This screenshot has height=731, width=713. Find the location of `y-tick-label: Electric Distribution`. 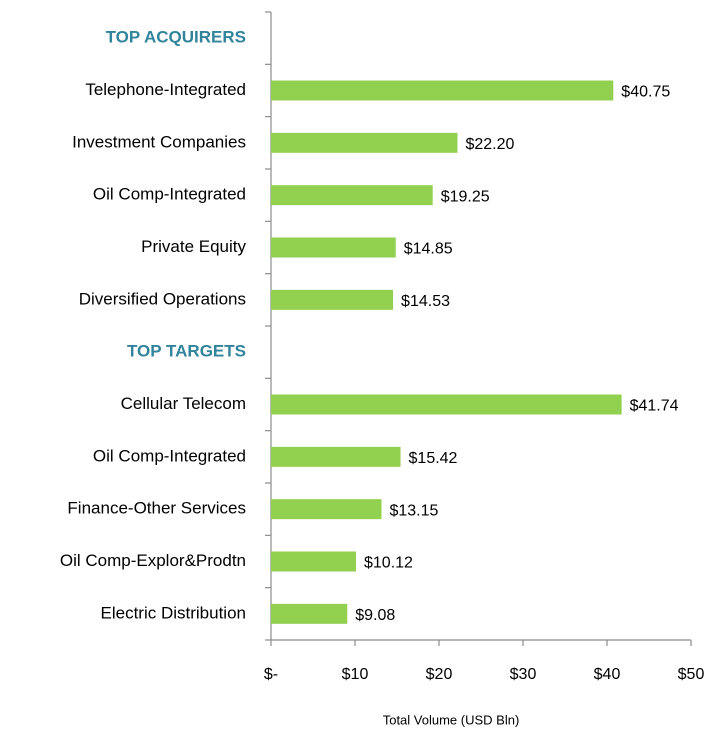

y-tick-label: Electric Distribution is located at coordinates (174, 612).